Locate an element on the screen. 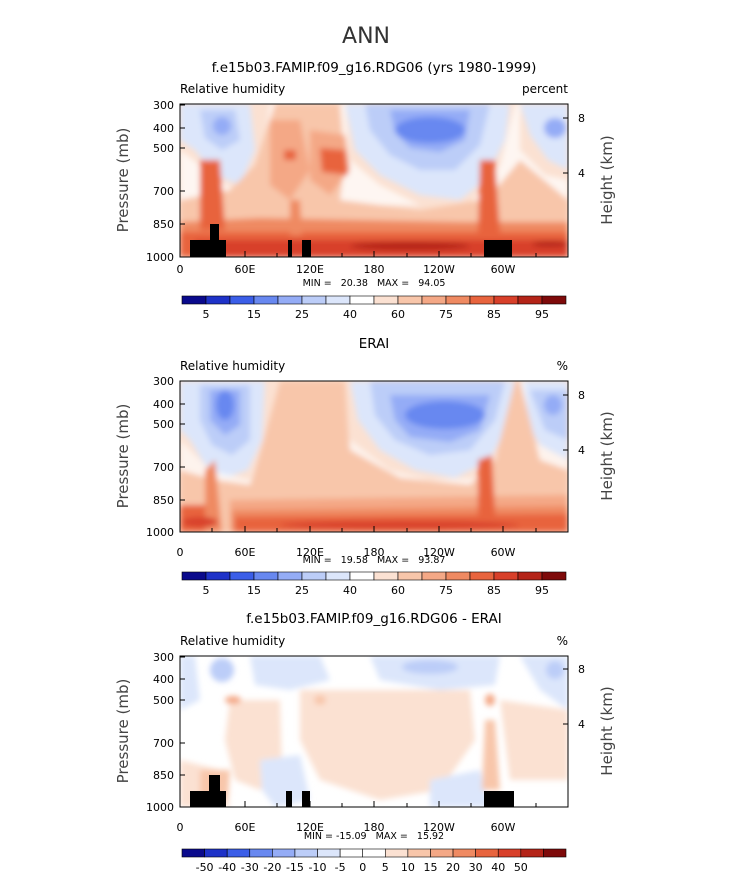 This screenshot has height=872, width=733. minmax: MIN = 19.58 MAX = 93.87 is located at coordinates (374, 560).